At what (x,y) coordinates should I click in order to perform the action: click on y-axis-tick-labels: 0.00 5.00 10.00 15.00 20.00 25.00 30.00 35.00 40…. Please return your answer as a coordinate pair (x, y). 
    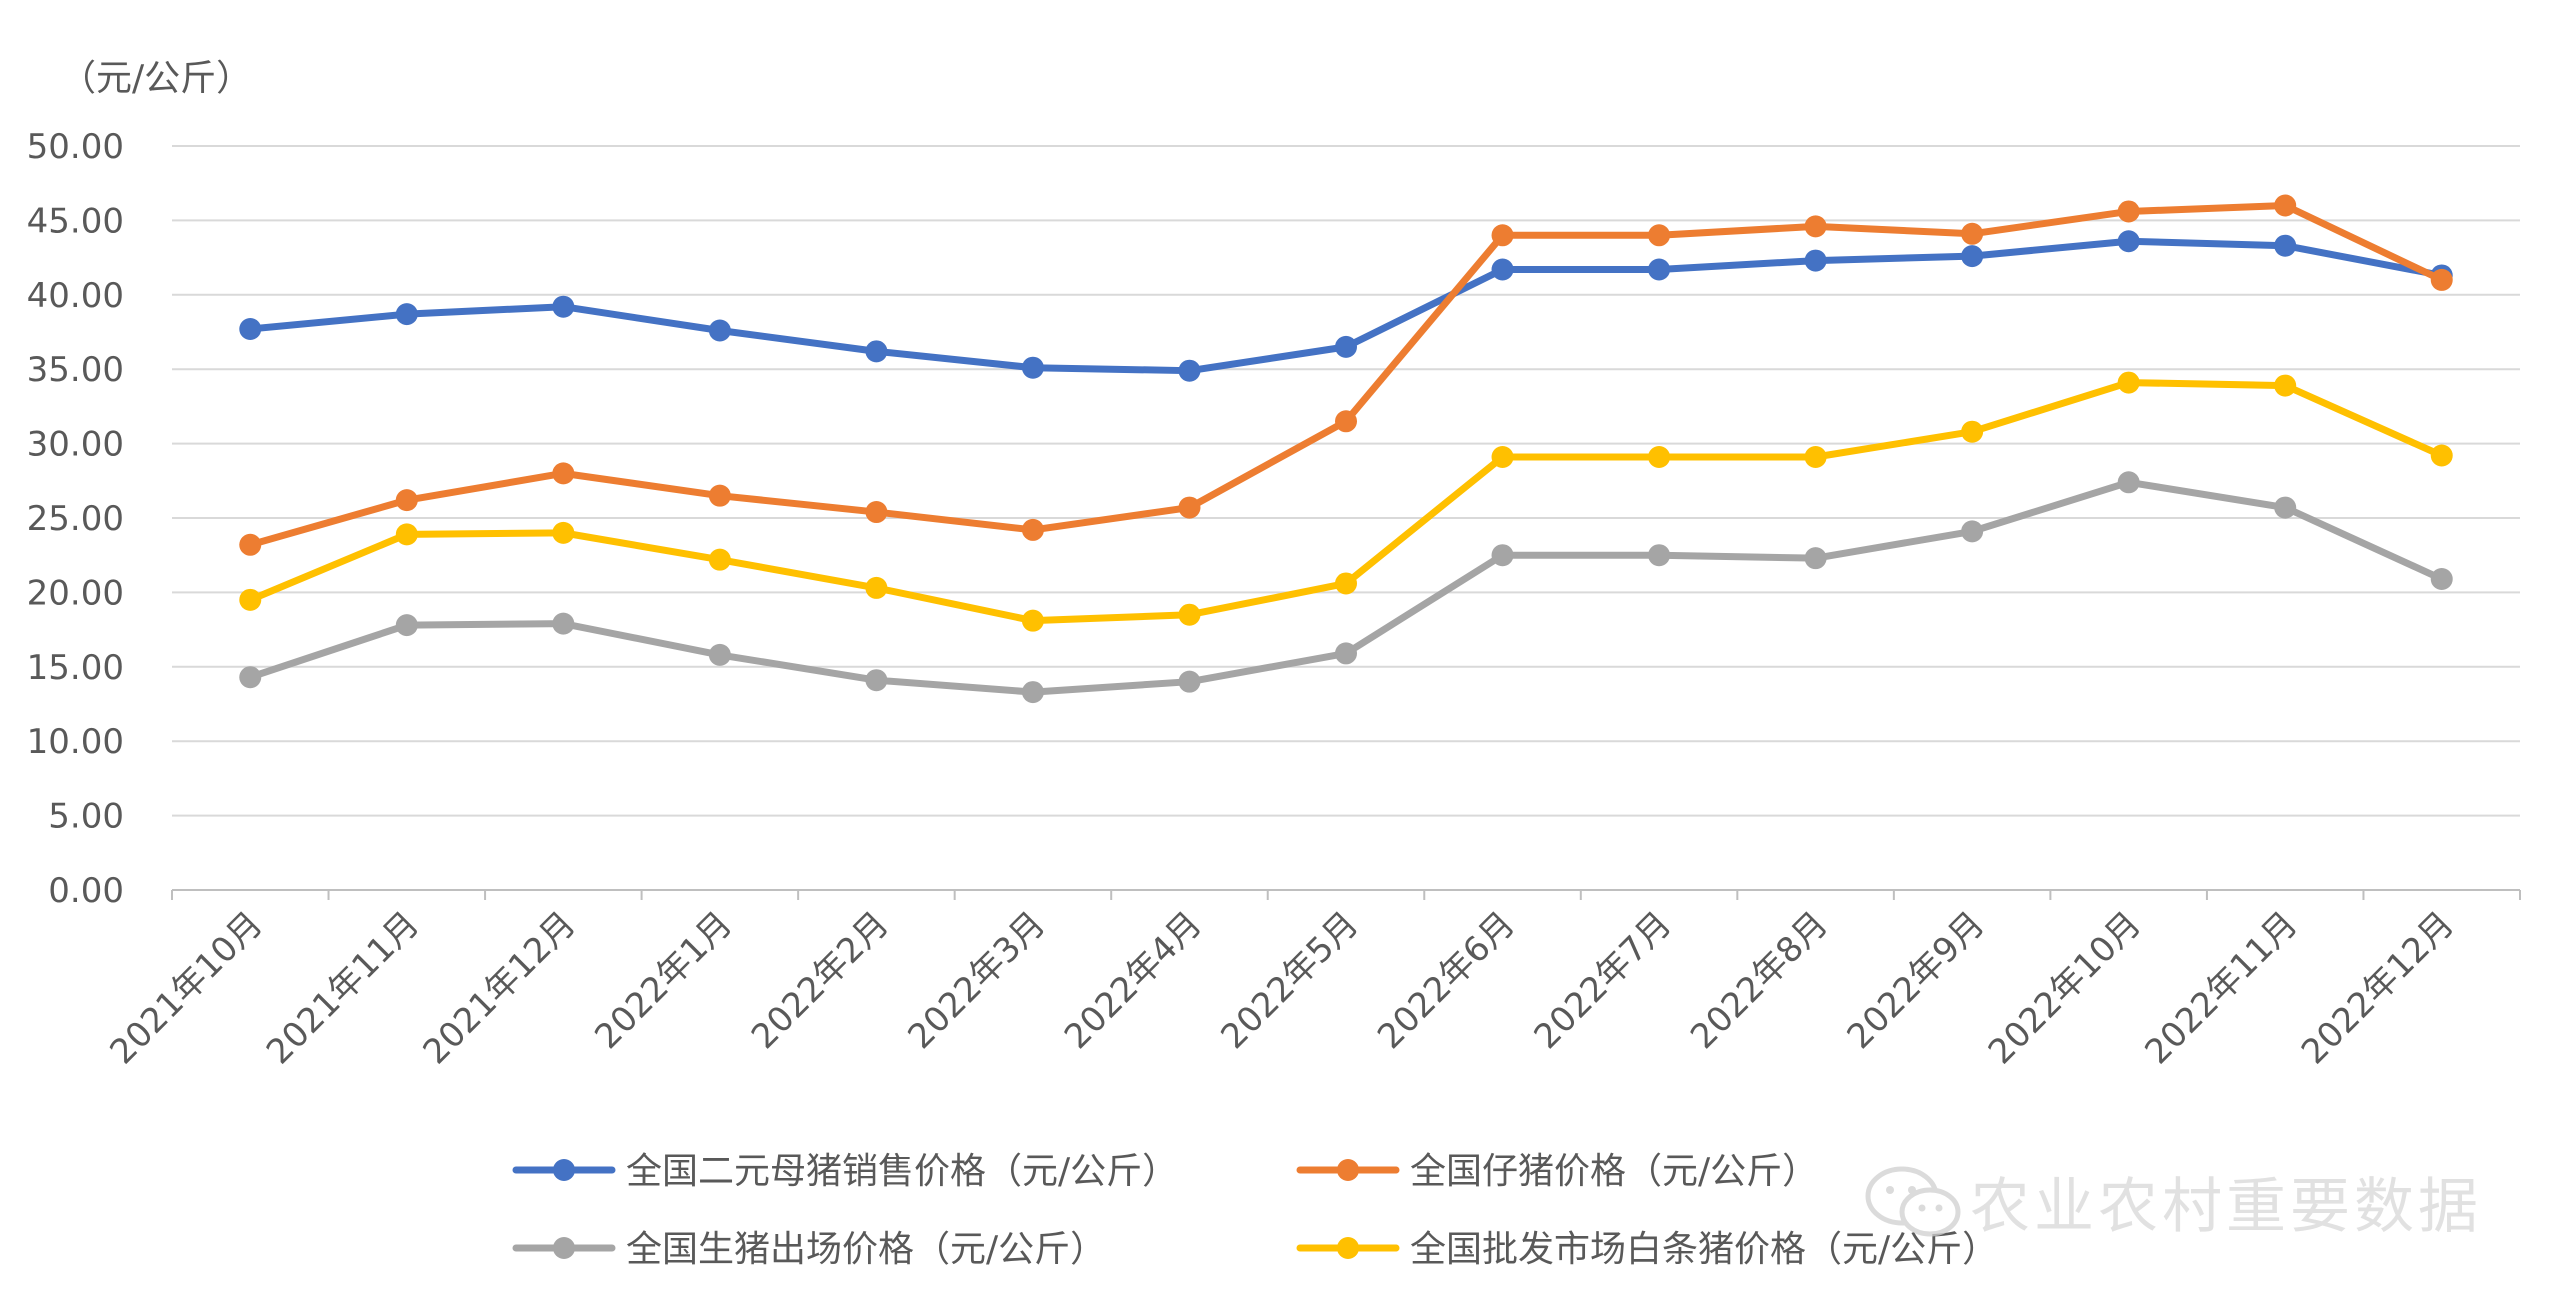
    Looking at the image, I should click on (75, 519).